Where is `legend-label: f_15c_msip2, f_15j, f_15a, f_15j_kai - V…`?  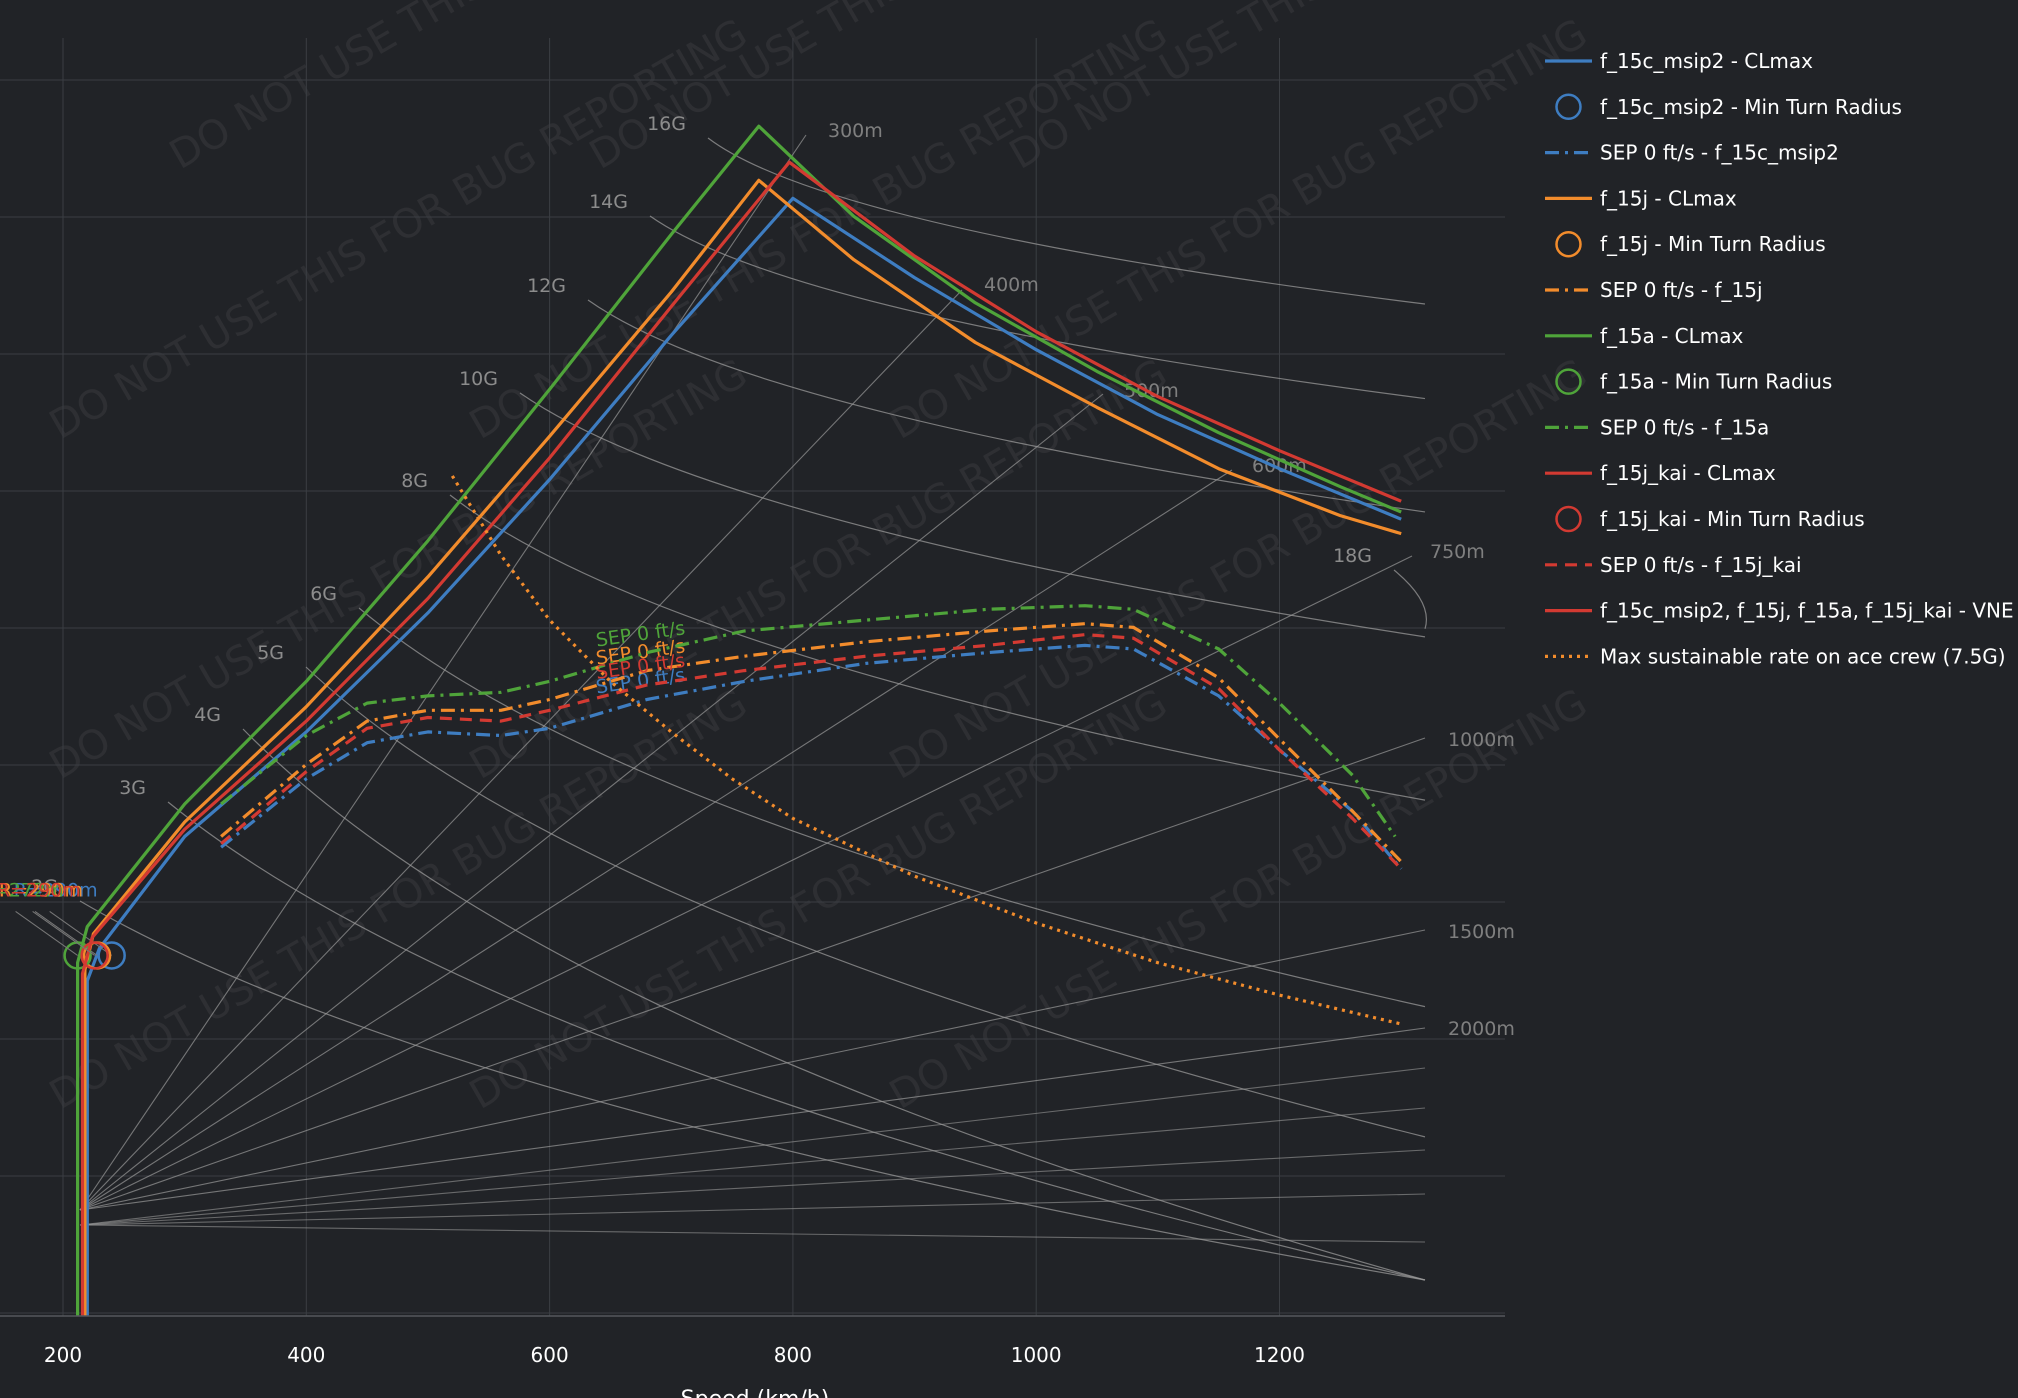
legend-label: f_15c_msip2, f_15j, f_15a, f_15j_kai - V… is located at coordinates (1807, 611).